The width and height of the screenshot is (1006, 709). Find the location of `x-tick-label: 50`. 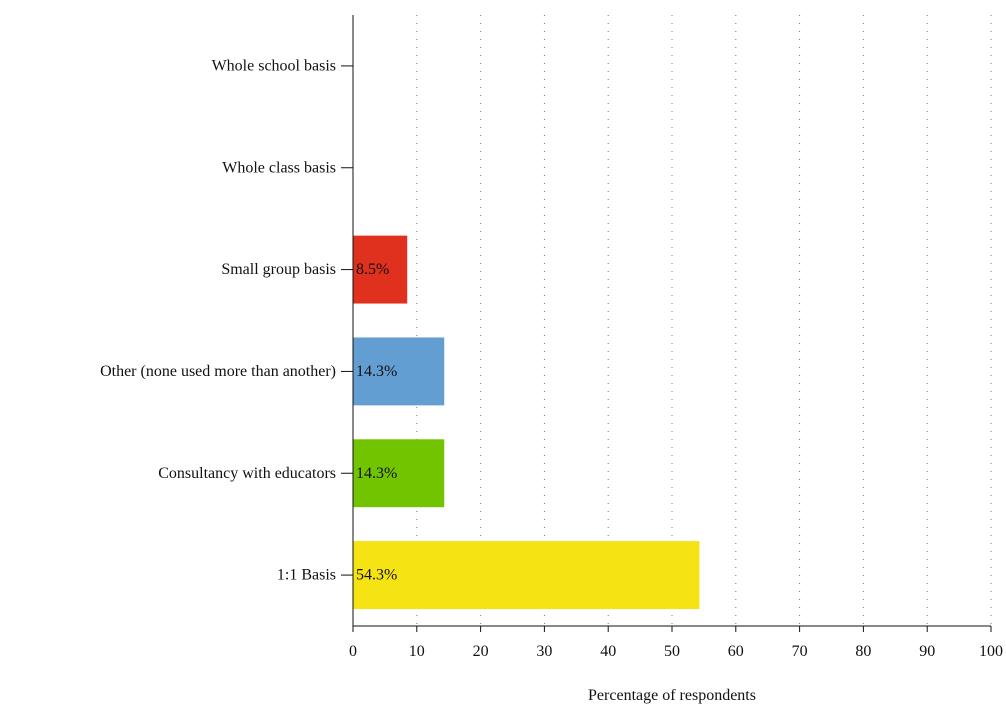

x-tick-label: 50 is located at coordinates (672, 651).